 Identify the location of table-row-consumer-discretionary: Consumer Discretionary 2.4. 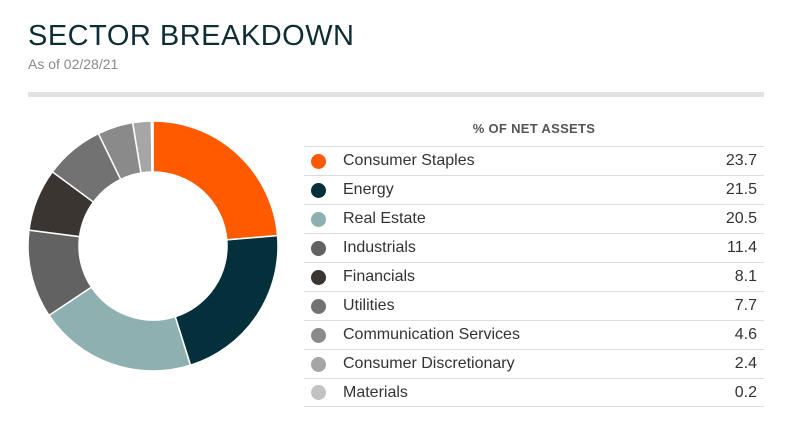
(534, 363).